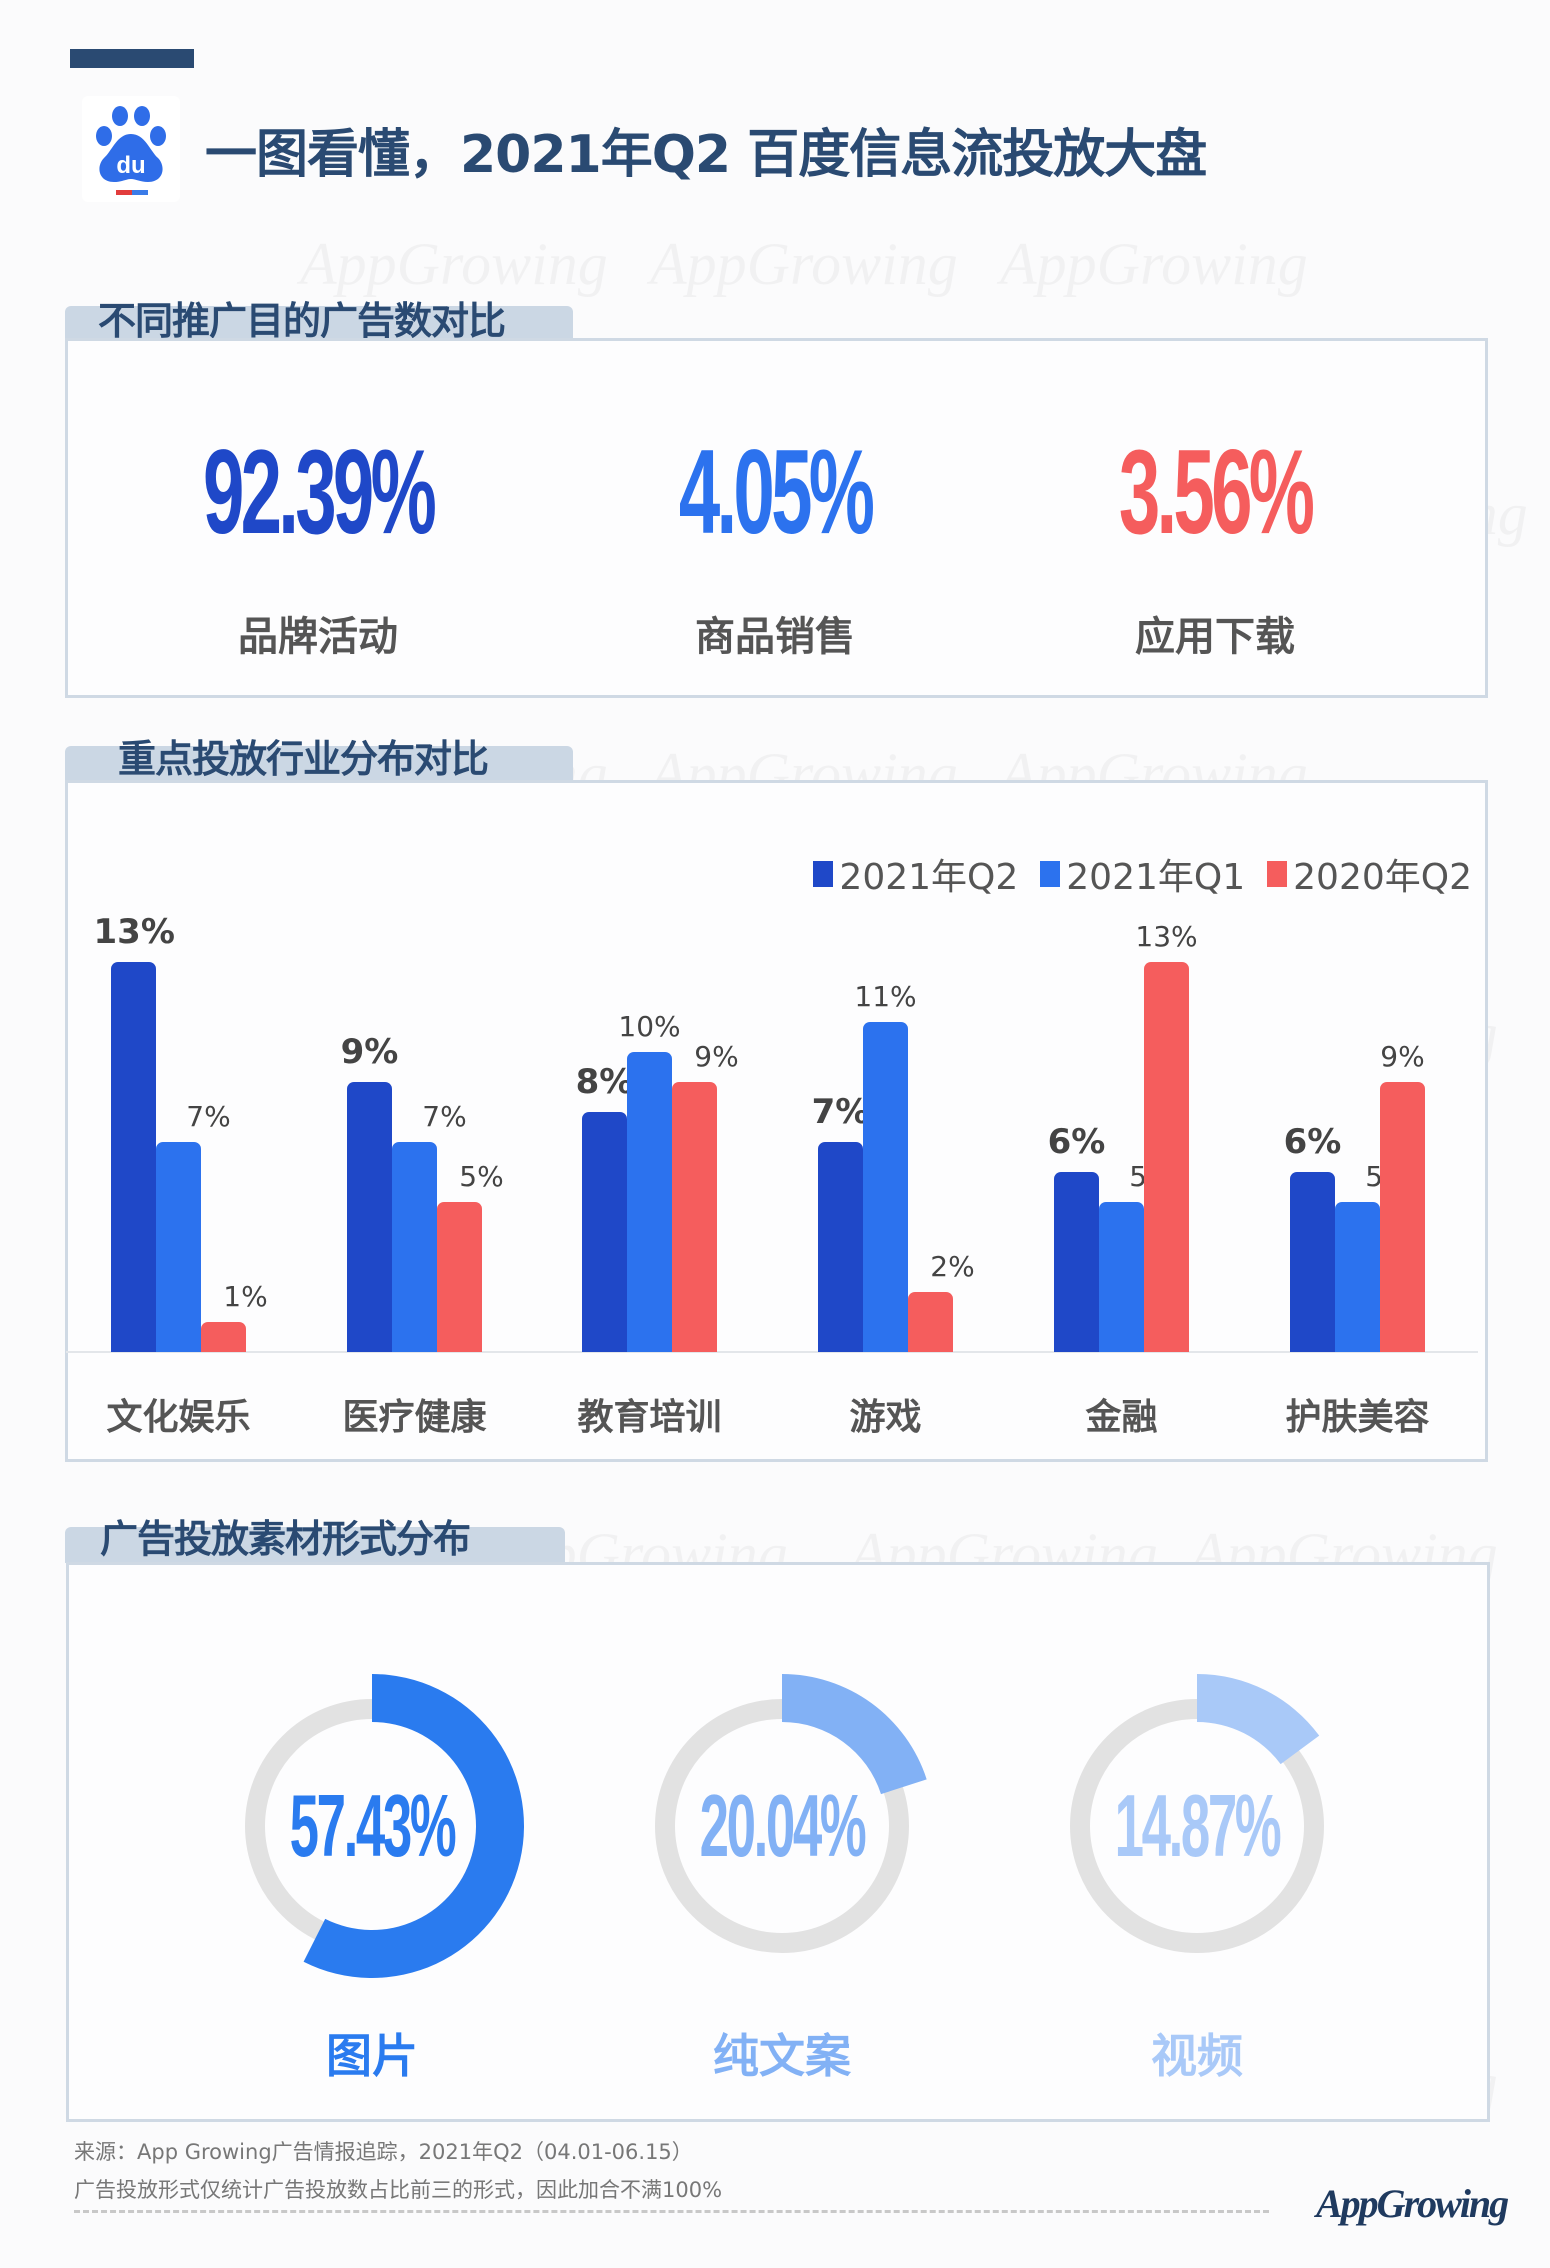  I want to click on donut-percentage: 20.04%, so click(783, 1825).